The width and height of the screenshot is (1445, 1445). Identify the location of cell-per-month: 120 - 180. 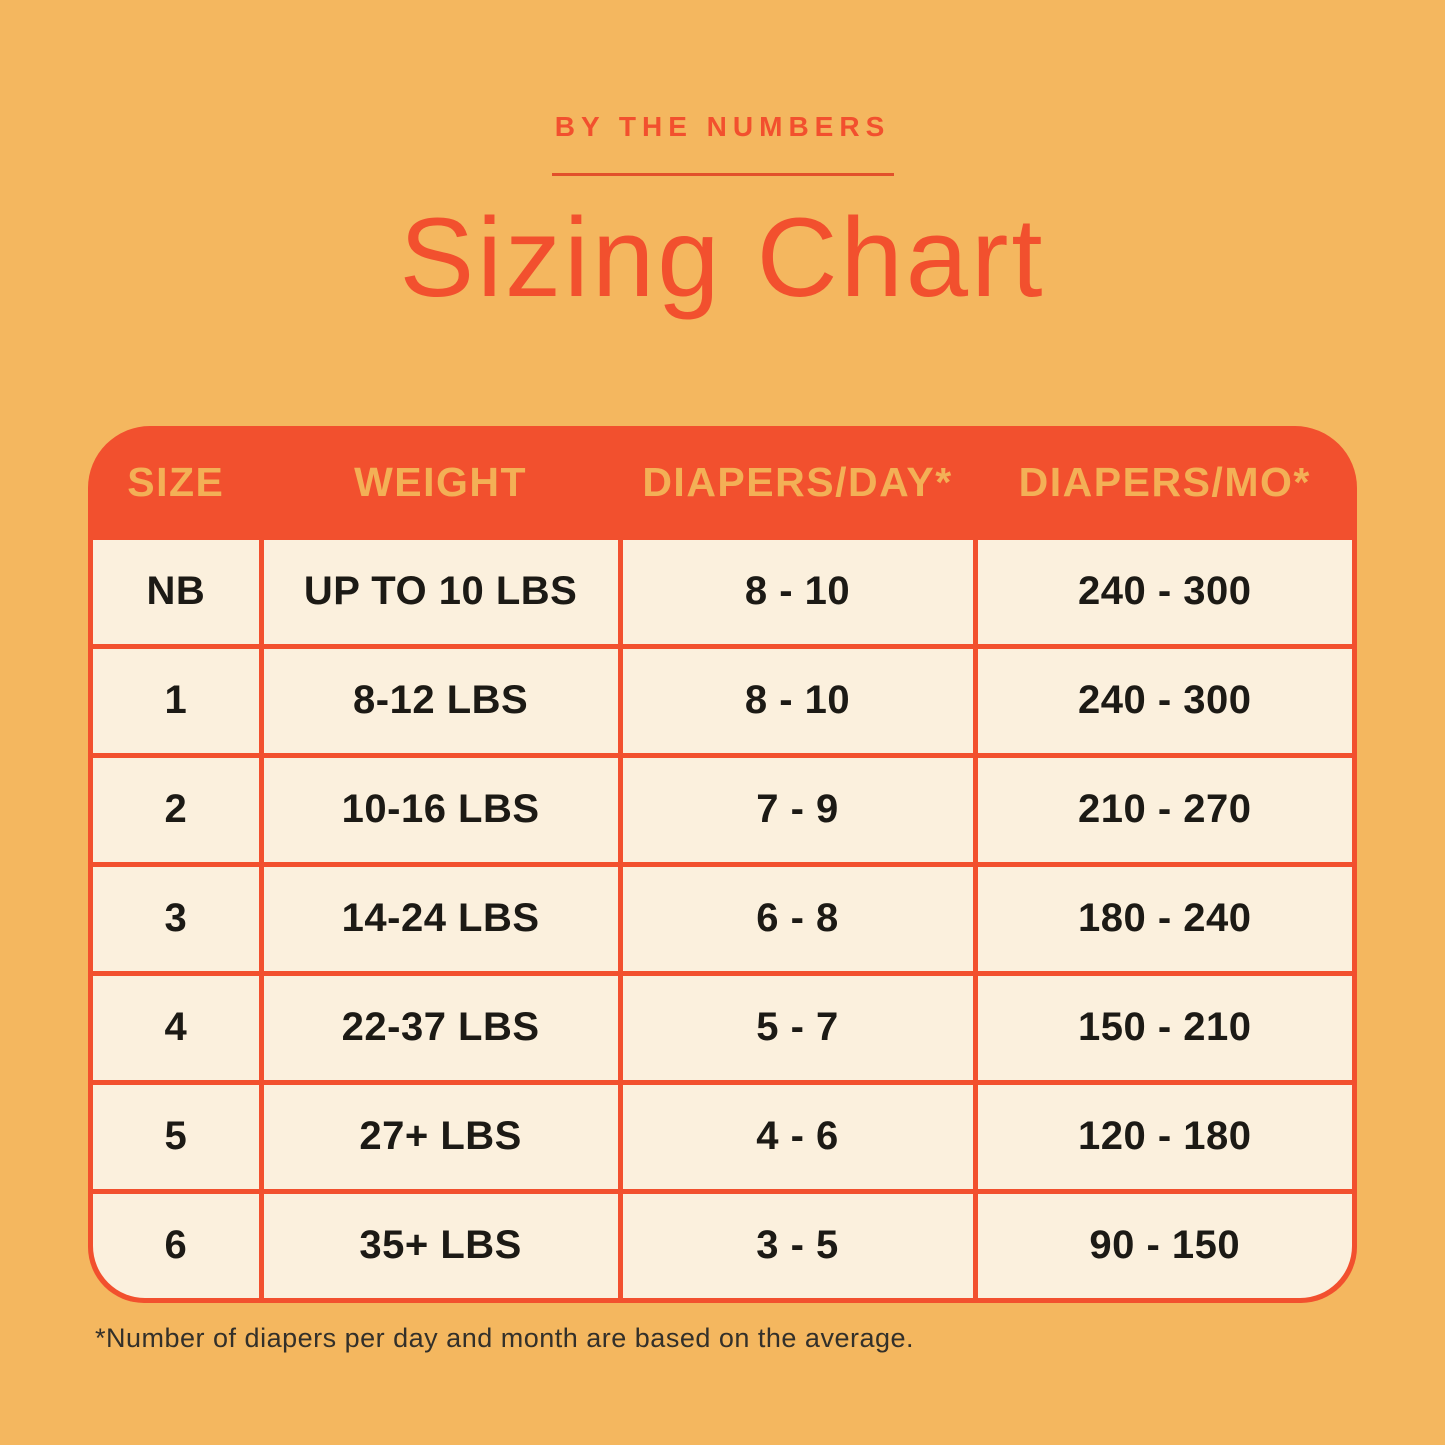
(1164, 1136).